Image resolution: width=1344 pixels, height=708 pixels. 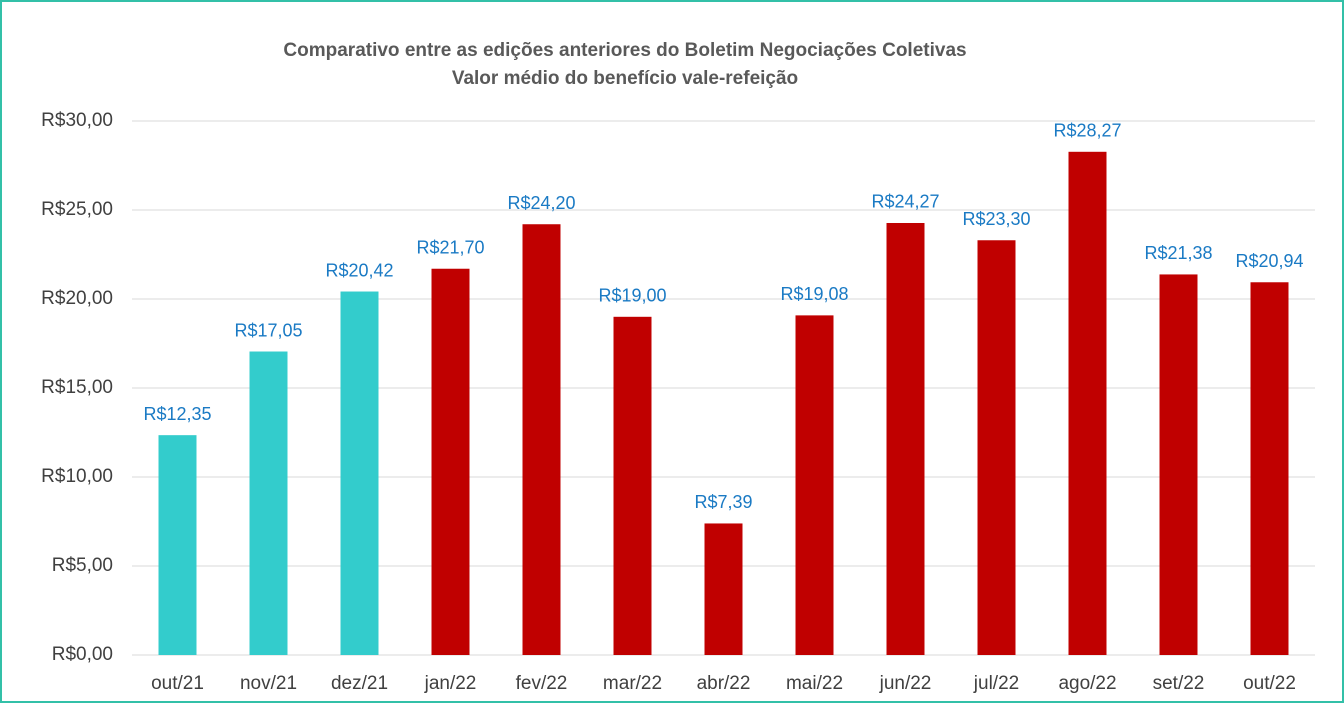 I want to click on data-label: R$19,08, so click(x=814, y=294).